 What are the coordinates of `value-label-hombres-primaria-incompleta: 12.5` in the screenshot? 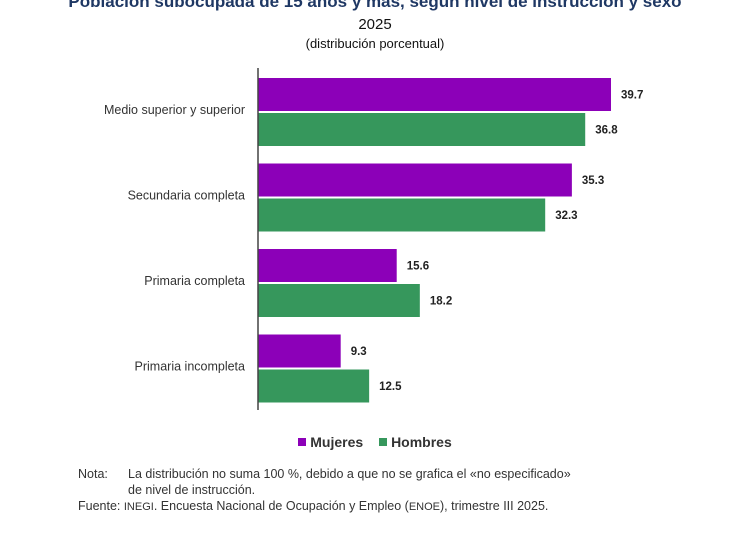 It's located at (390, 387).